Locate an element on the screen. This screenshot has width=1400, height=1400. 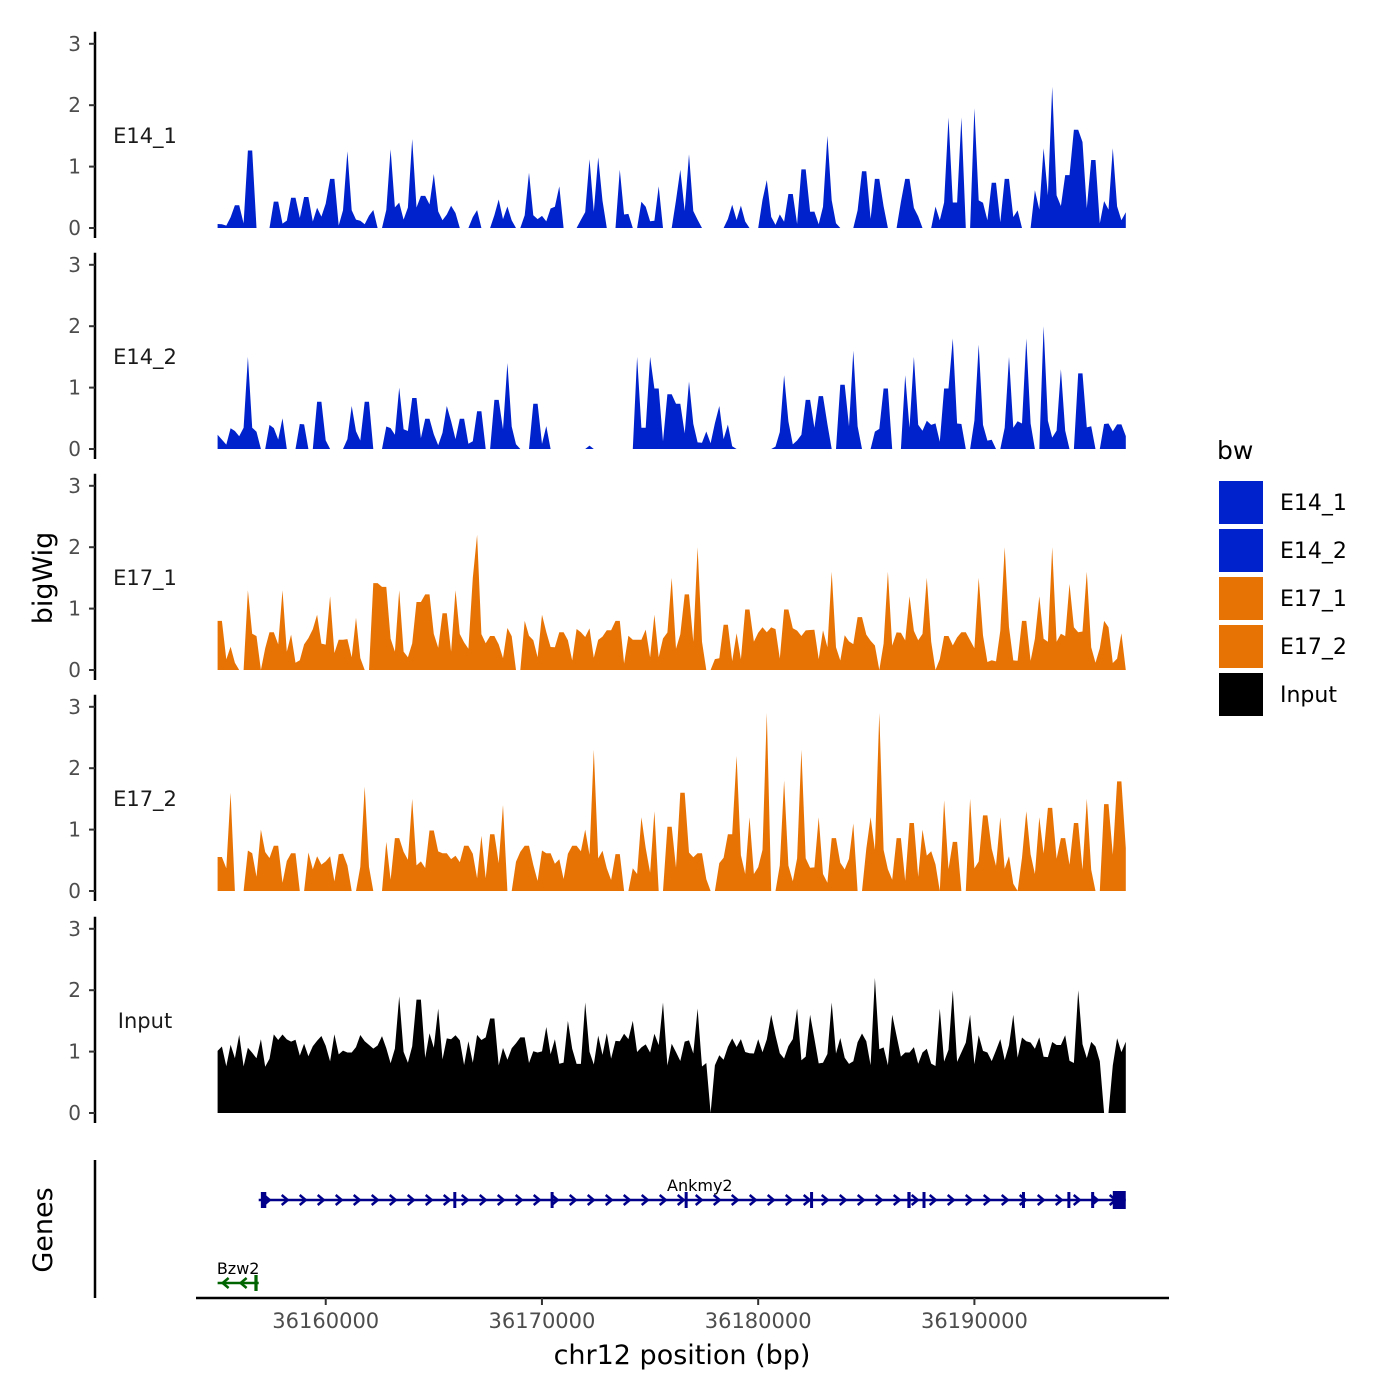
track-E17_2: 0 1 2 3 E17_2 is located at coordinates (597, 798).